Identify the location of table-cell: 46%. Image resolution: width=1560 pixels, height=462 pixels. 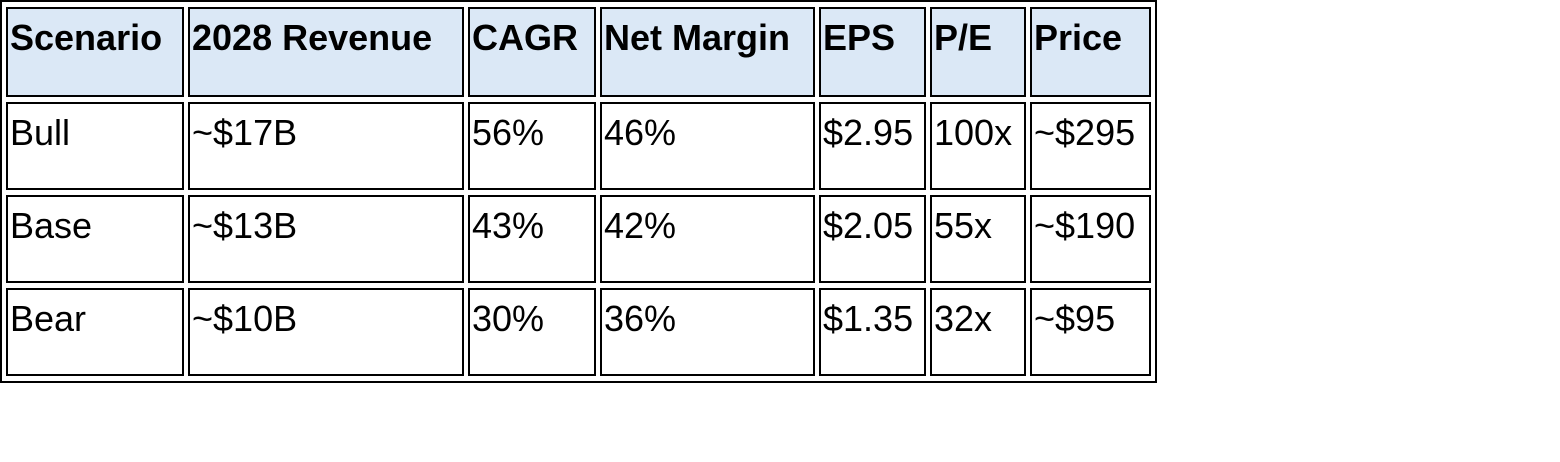
(707, 146).